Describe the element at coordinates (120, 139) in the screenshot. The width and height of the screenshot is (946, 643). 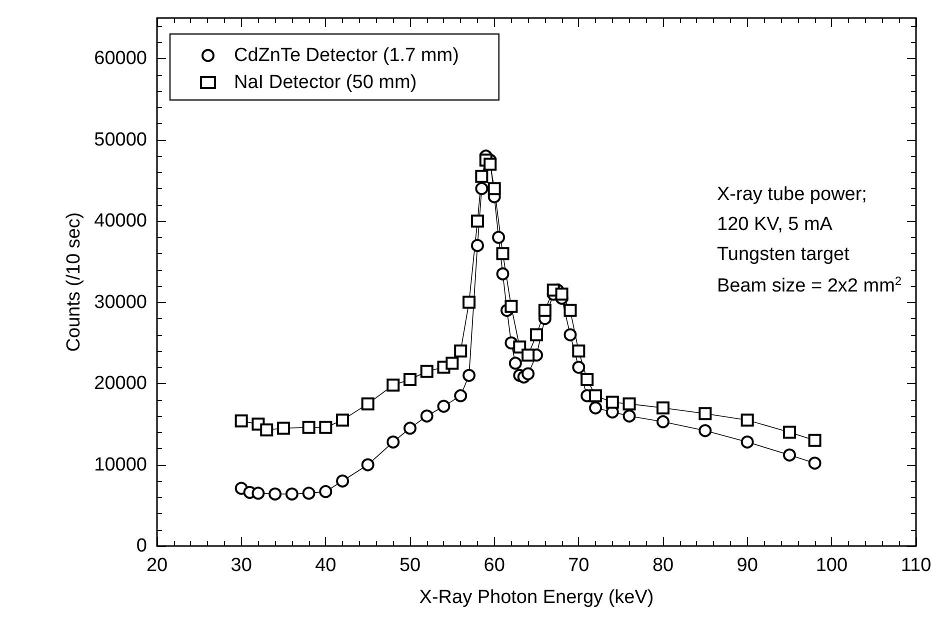
I see `y-tick-label: 50000` at that location.